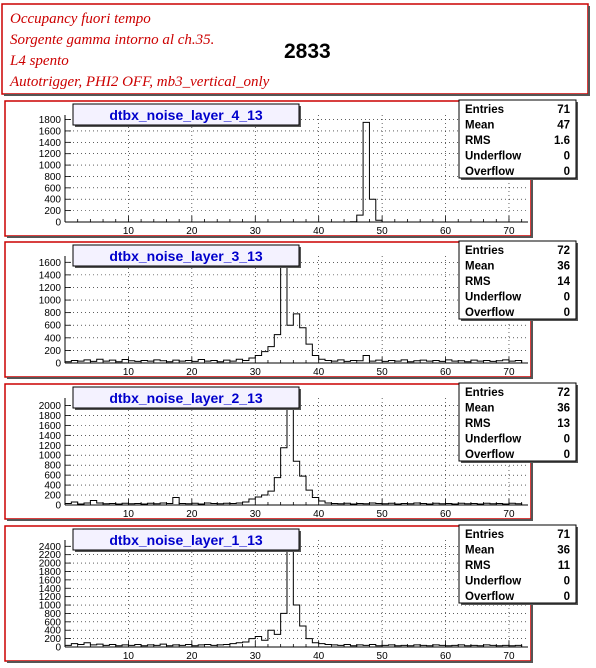  I want to click on histogram-title: dtbx_noise_layer_1_13, so click(186, 540).